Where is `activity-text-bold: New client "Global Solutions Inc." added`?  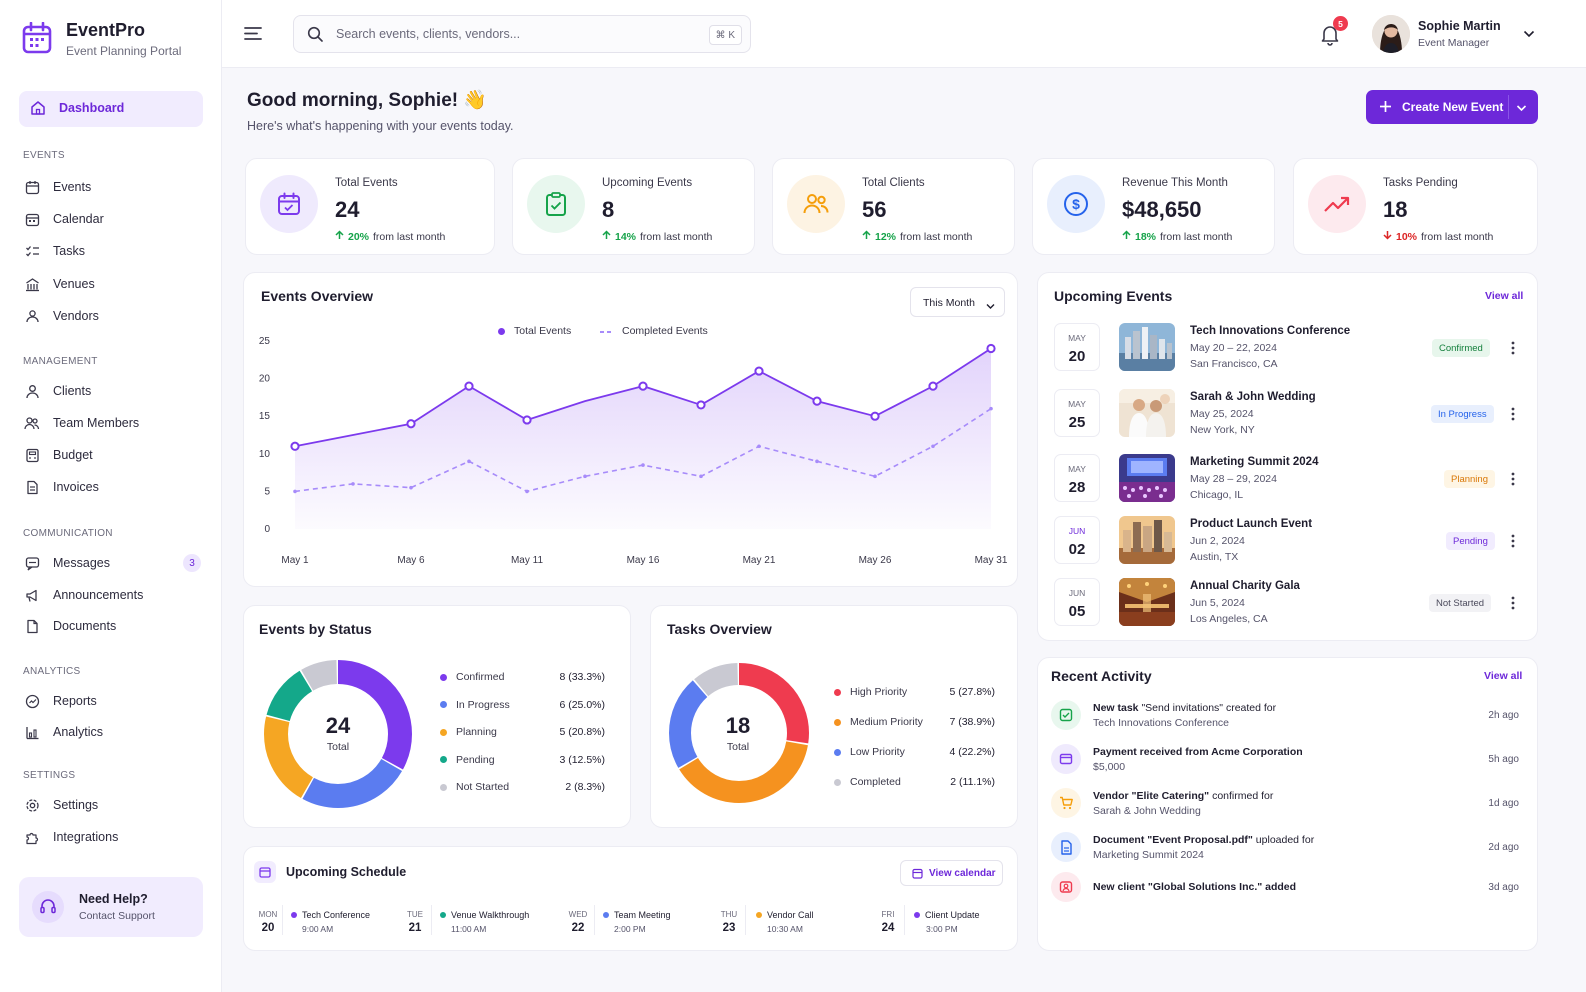 activity-text-bold: New client "Global Solutions Inc." added is located at coordinates (1195, 887).